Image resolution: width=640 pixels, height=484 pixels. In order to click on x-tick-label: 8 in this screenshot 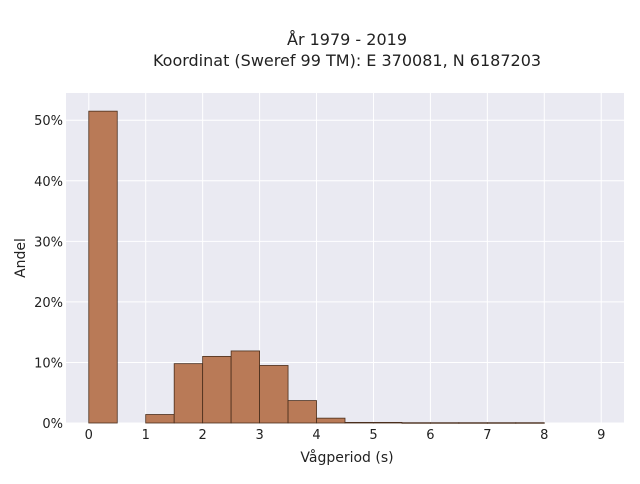, I will do `click(544, 435)`.